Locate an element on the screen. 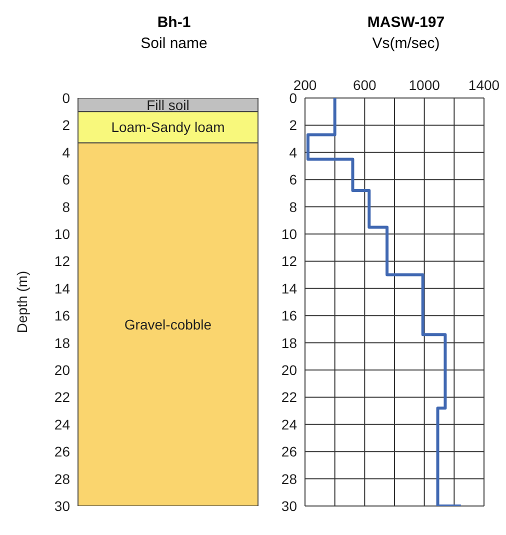 Image resolution: width=506 pixels, height=535 pixels. chart-subtitle: Soil name is located at coordinates (174, 43).